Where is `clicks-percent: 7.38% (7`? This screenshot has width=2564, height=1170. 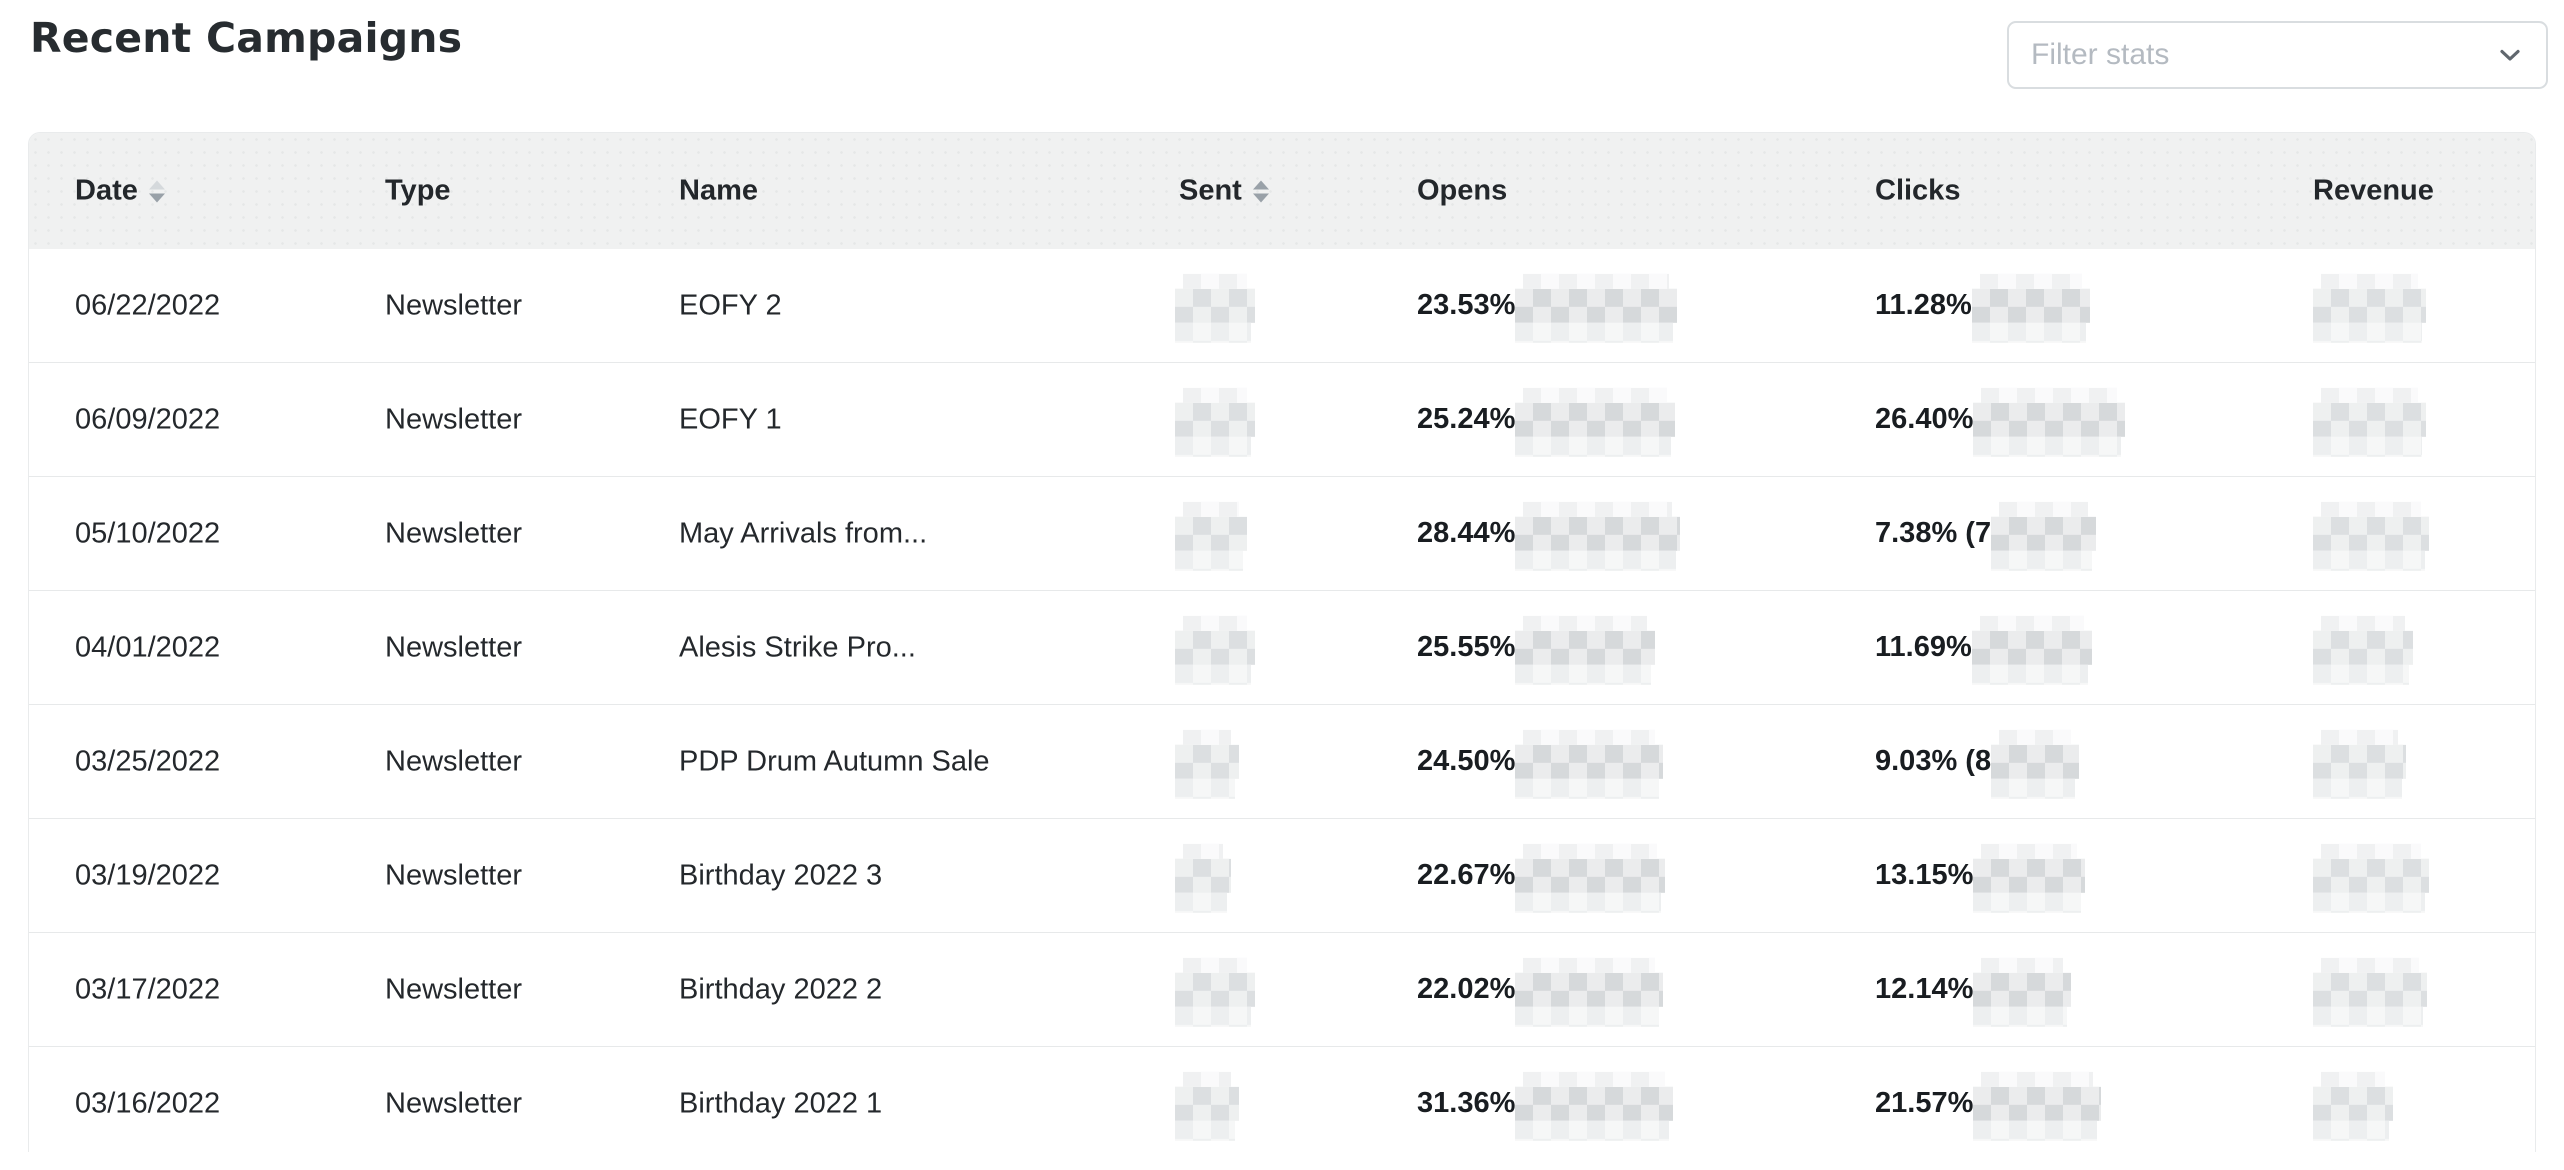 clicks-percent: 7.38% (7 is located at coordinates (1933, 532).